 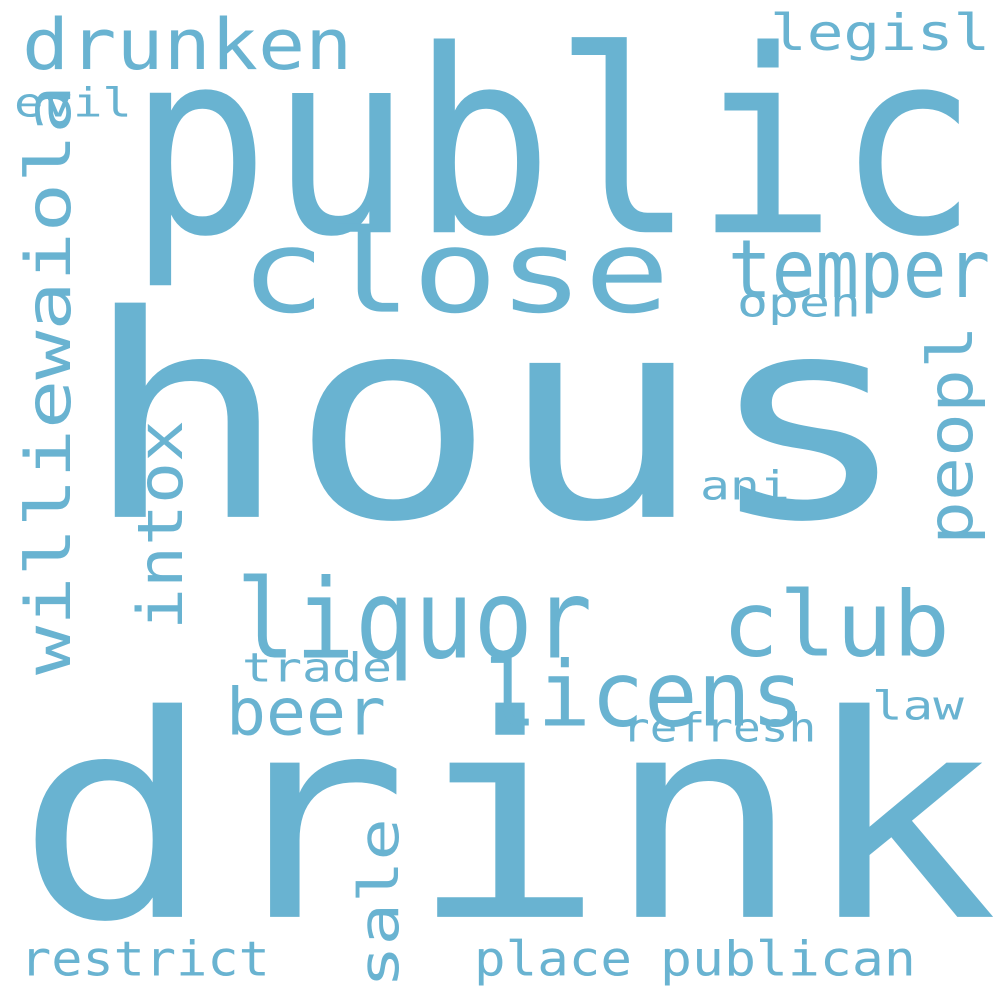 What do you see at coordinates (455, 272) in the screenshot?
I see `word-close: close` at bounding box center [455, 272].